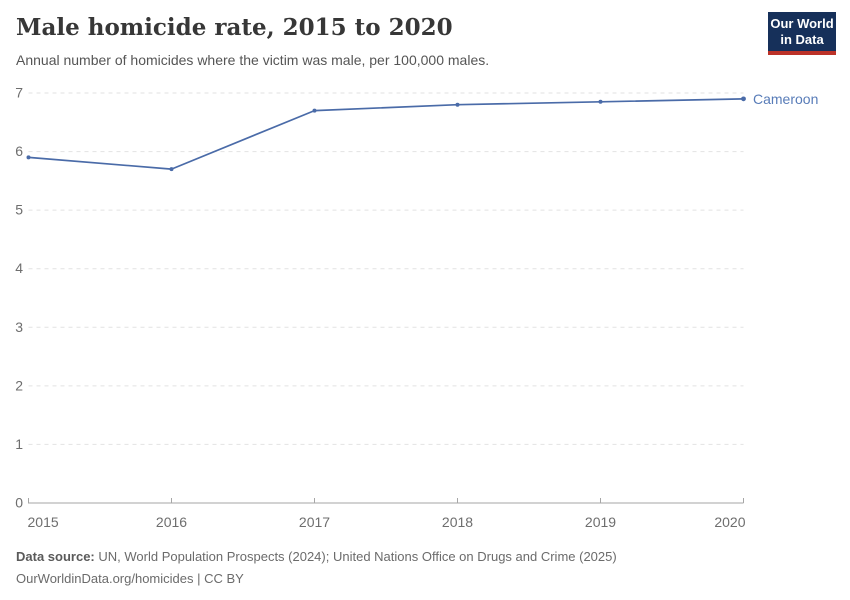 The width and height of the screenshot is (850, 600). What do you see at coordinates (234, 27) in the screenshot?
I see `chart-title: Male homicide rate, 2015 to 2020` at bounding box center [234, 27].